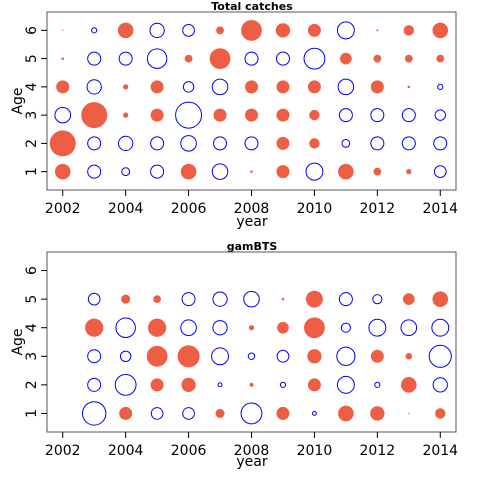 The width and height of the screenshot is (480, 480). Describe the element at coordinates (32, 356) in the screenshot. I see `y-tick-label: 3` at that location.